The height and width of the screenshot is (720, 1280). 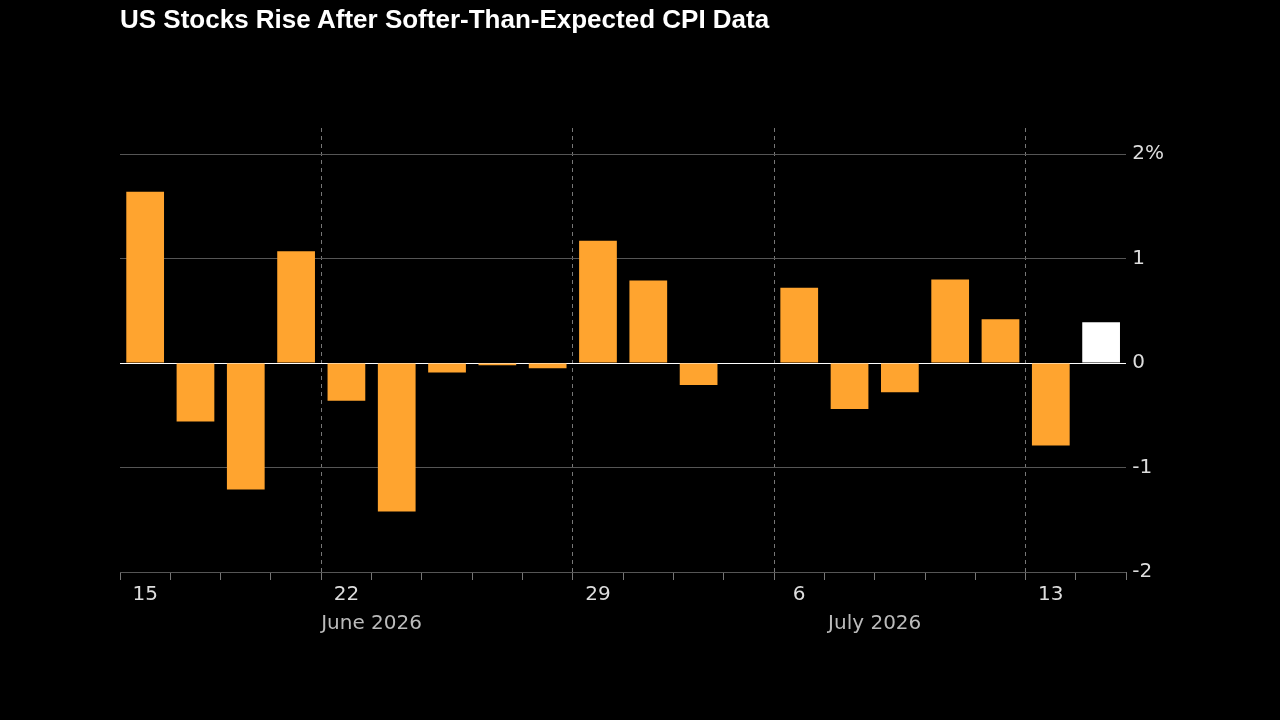 I want to click on y-tick-label: 0, so click(x=1139, y=361).